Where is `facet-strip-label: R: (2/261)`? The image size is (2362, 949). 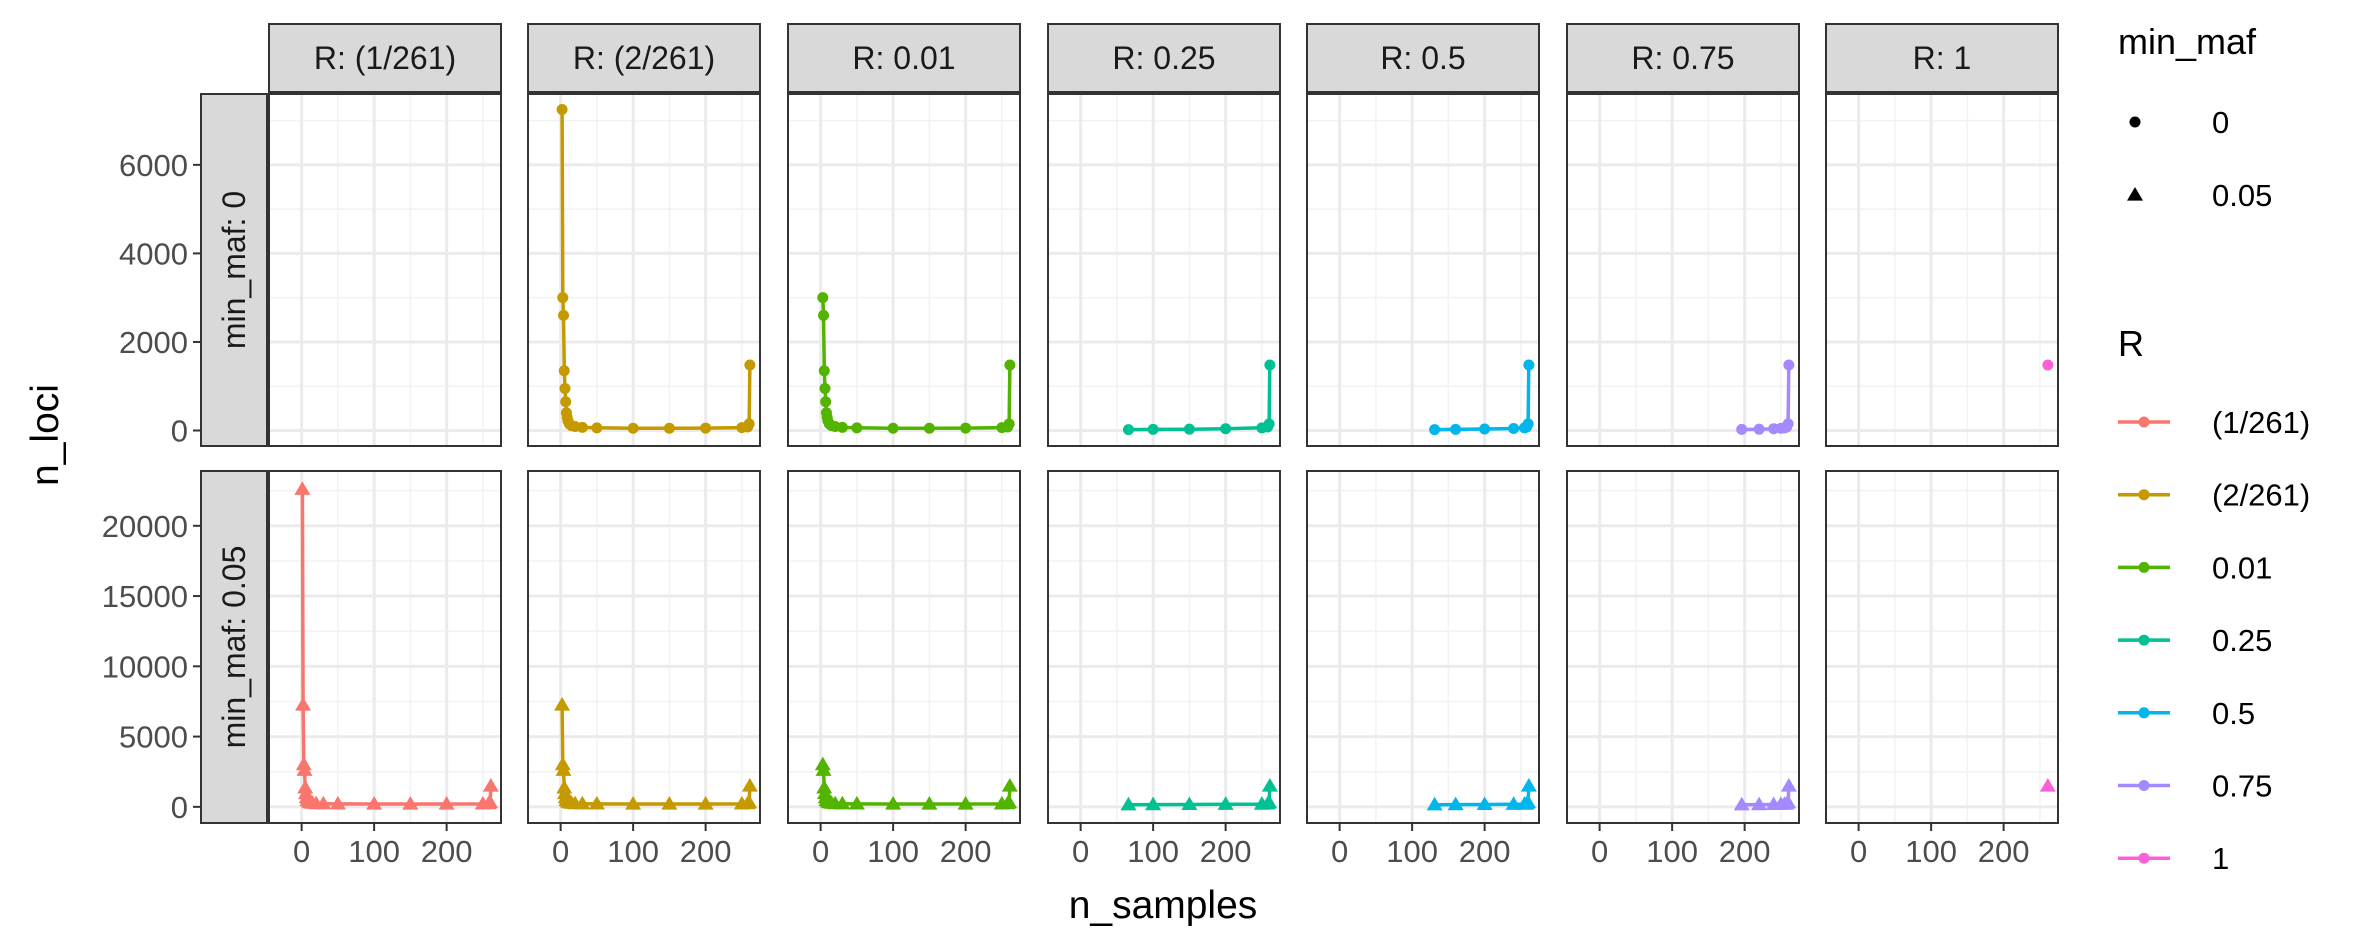
facet-strip-label: R: (2/261) is located at coordinates (644, 58).